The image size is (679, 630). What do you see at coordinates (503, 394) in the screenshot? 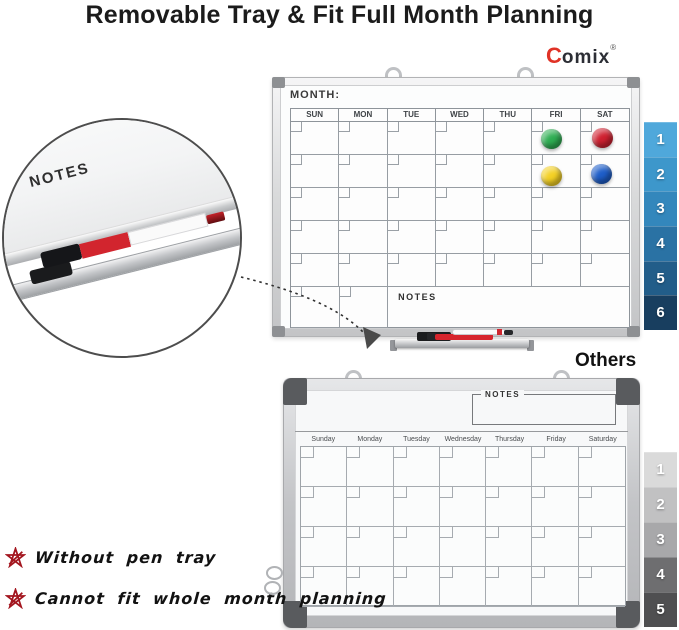
I see `notes-box-label: NOTES` at bounding box center [503, 394].